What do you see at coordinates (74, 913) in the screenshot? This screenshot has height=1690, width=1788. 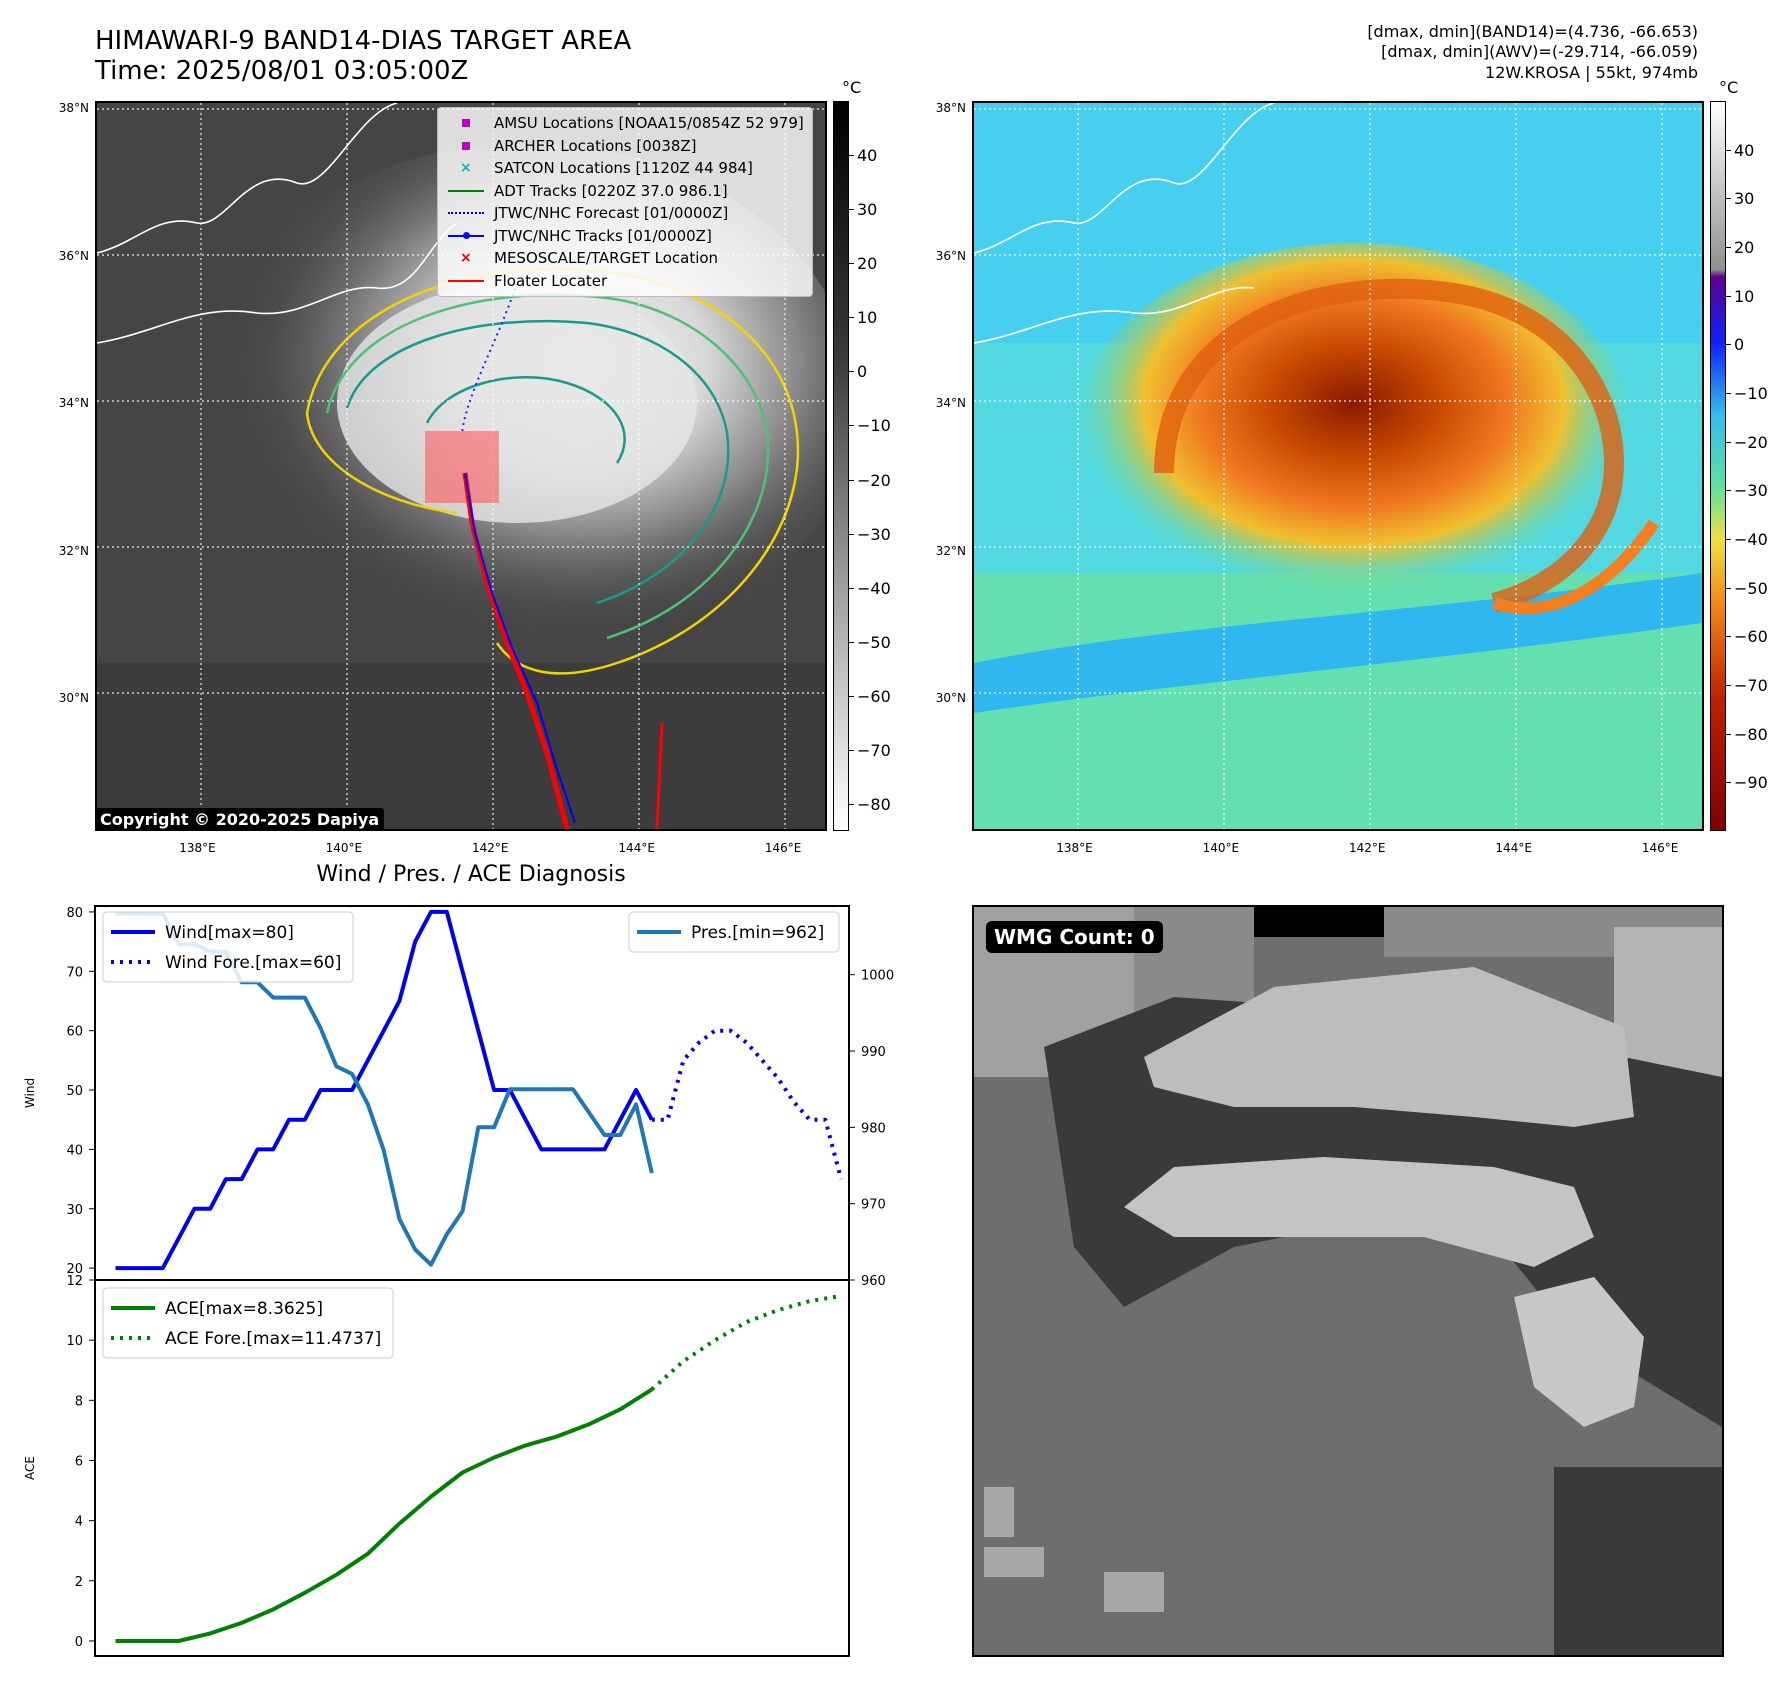 I see `wind-tick-label: 80` at bounding box center [74, 913].